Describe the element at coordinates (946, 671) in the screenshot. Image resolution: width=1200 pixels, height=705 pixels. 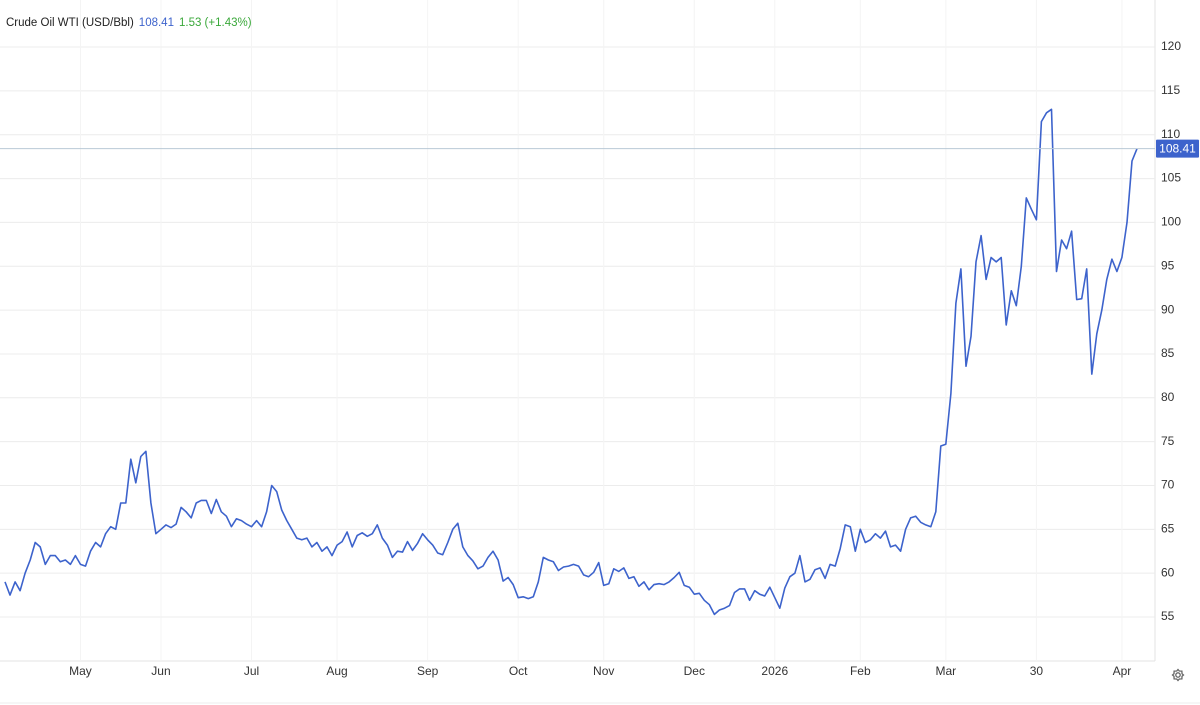
I see `x-tick-label: Mar` at that location.